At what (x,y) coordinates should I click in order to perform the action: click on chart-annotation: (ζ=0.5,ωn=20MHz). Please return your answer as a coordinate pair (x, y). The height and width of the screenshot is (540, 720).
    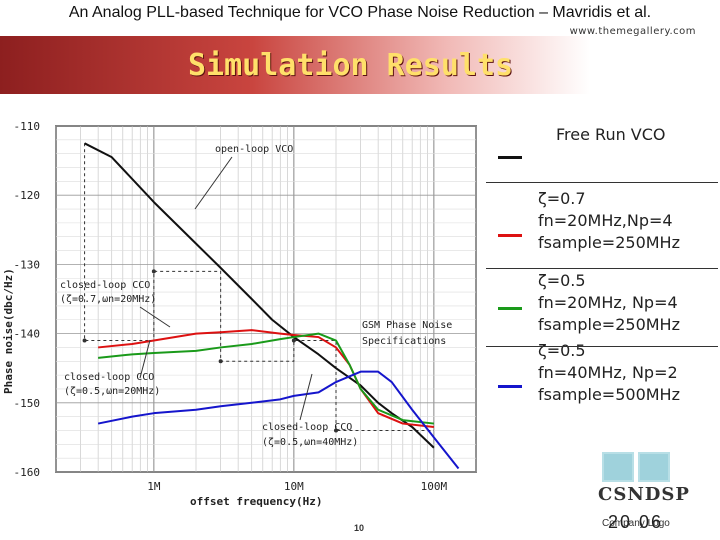
    Looking at the image, I should click on (112, 391).